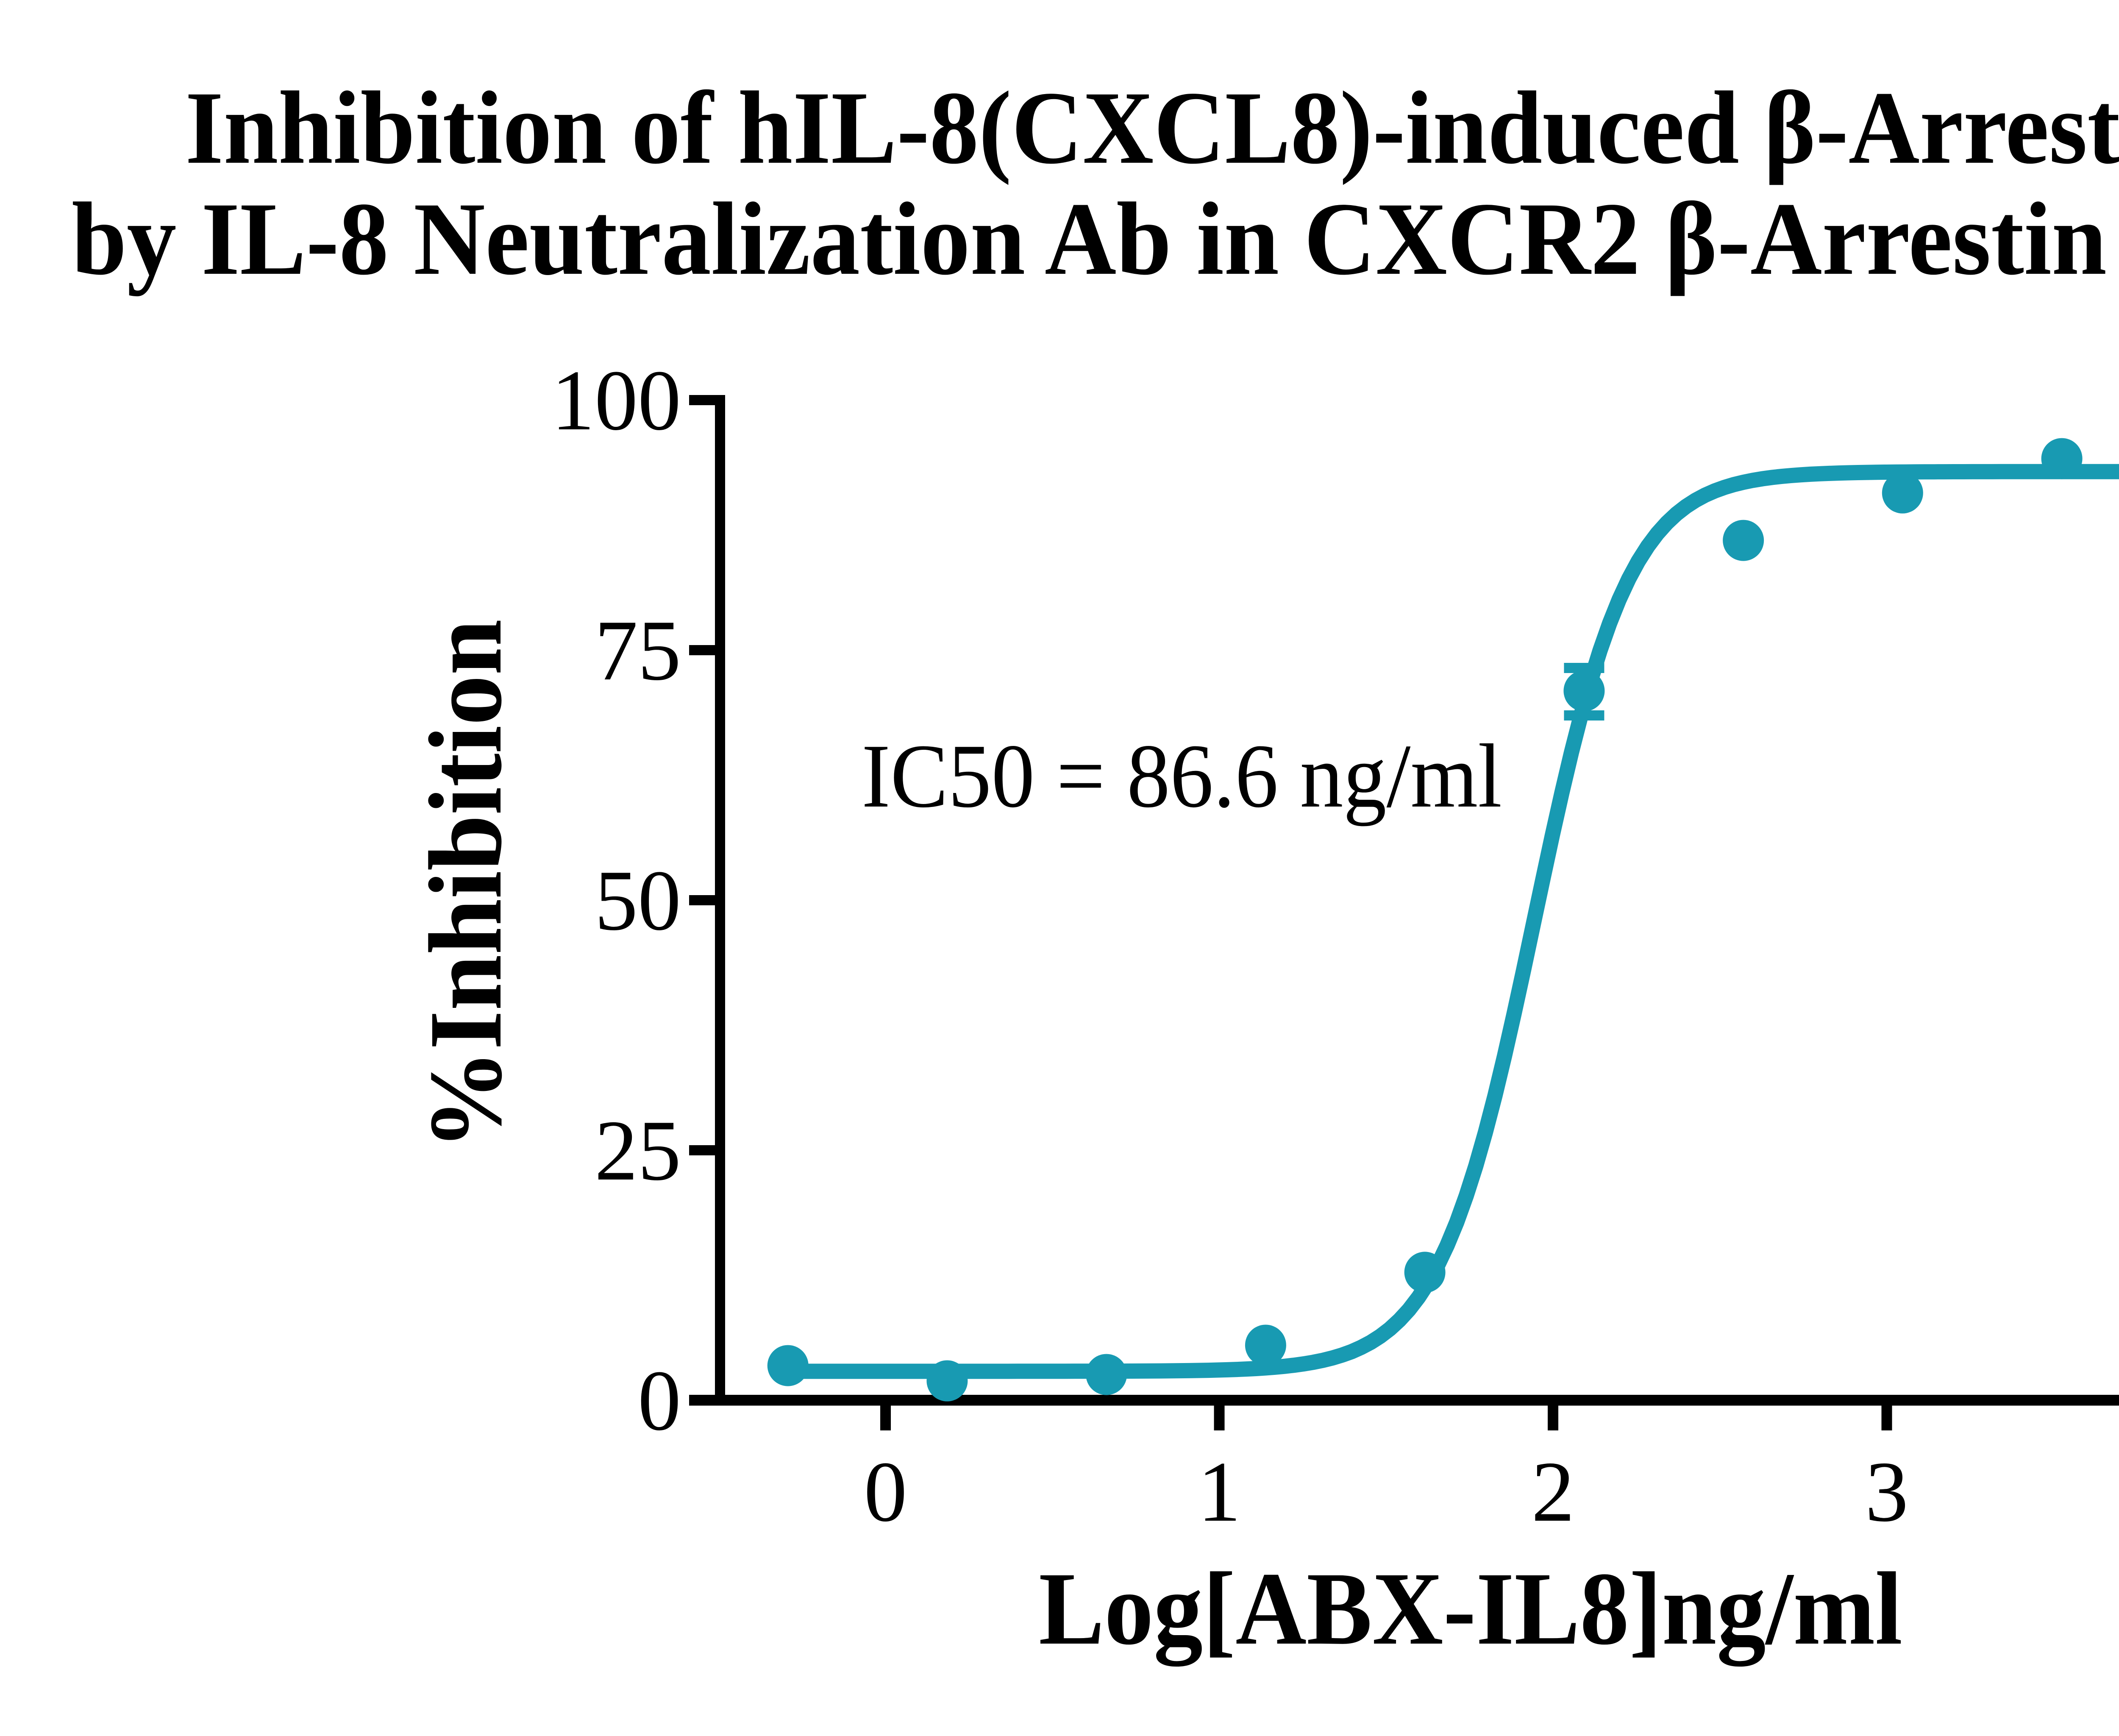 The width and height of the screenshot is (2119, 1736). Describe the element at coordinates (1219, 1492) in the screenshot. I see `svg-text: 1` at that location.